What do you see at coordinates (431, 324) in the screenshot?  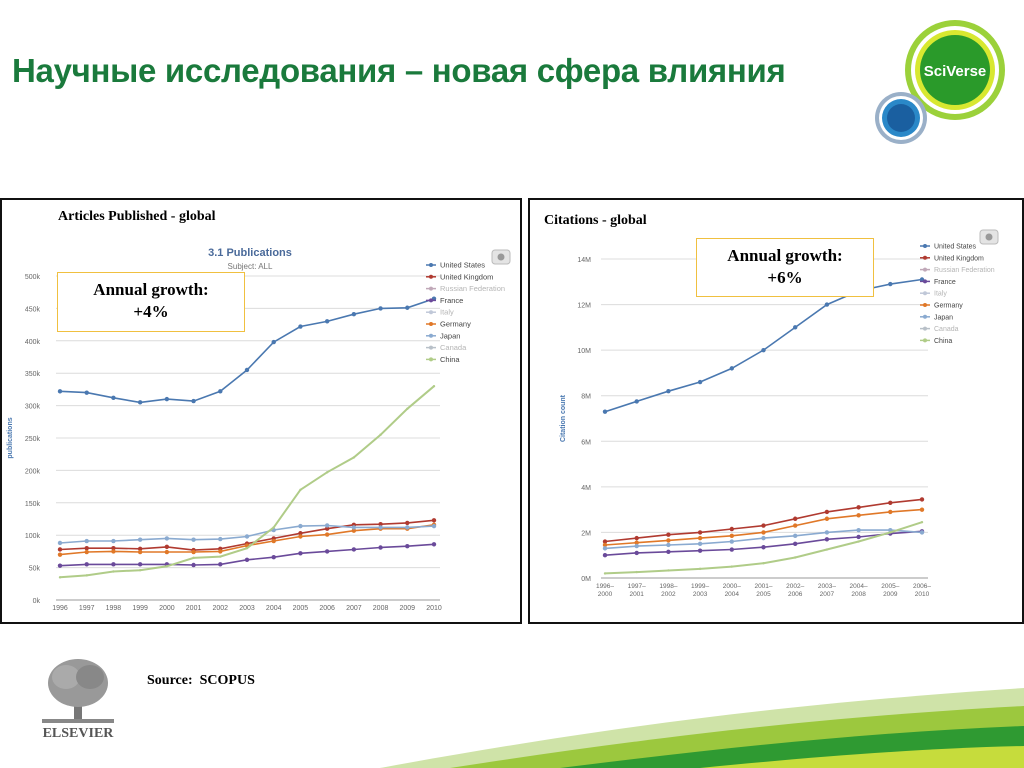 I see `legend-marker-germany` at bounding box center [431, 324].